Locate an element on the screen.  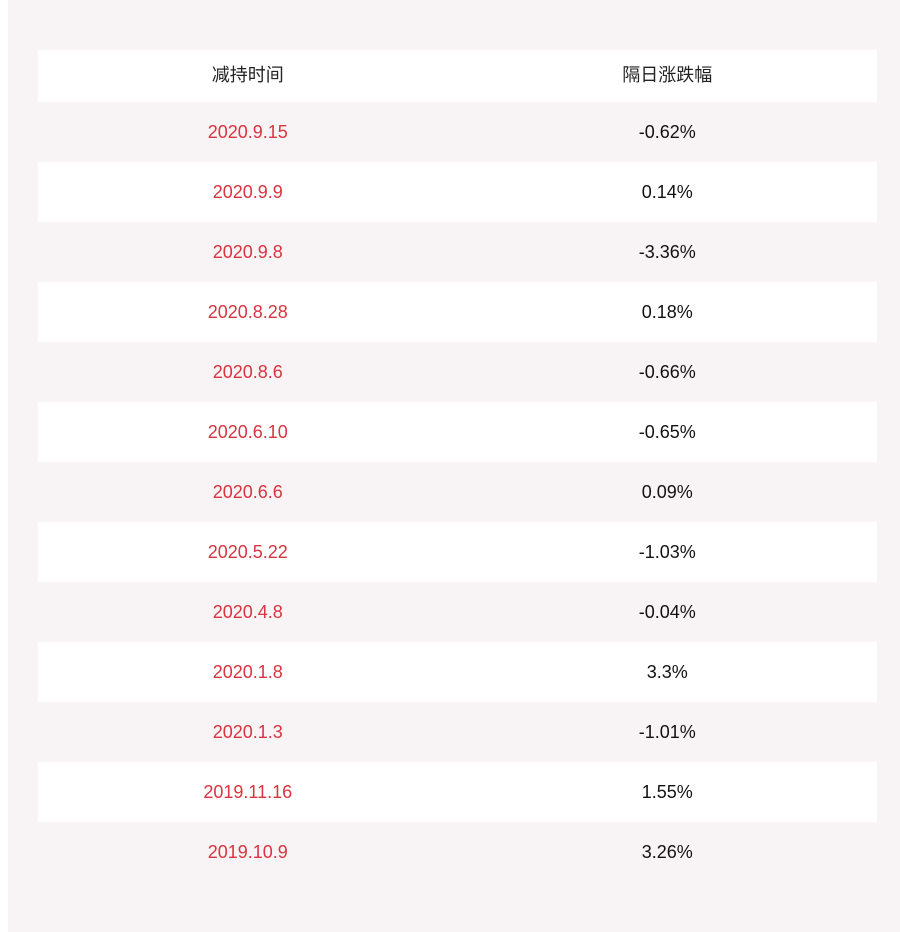
date-cell: 2019.11.16 is located at coordinates (248, 792).